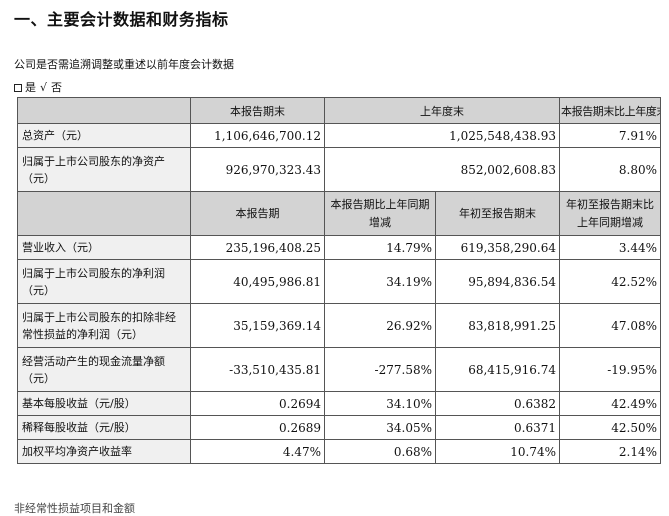 The image size is (669, 516). I want to click on header-cell: 上年度末, so click(442, 110).